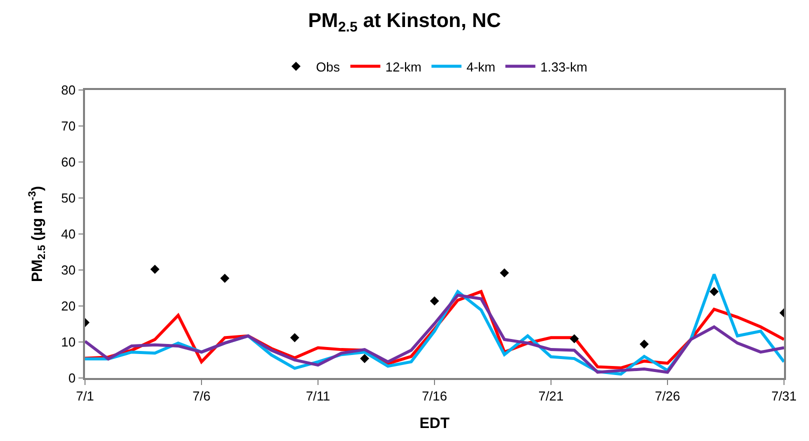 The image size is (809, 441). I want to click on legend-label: Obs, so click(328, 66).